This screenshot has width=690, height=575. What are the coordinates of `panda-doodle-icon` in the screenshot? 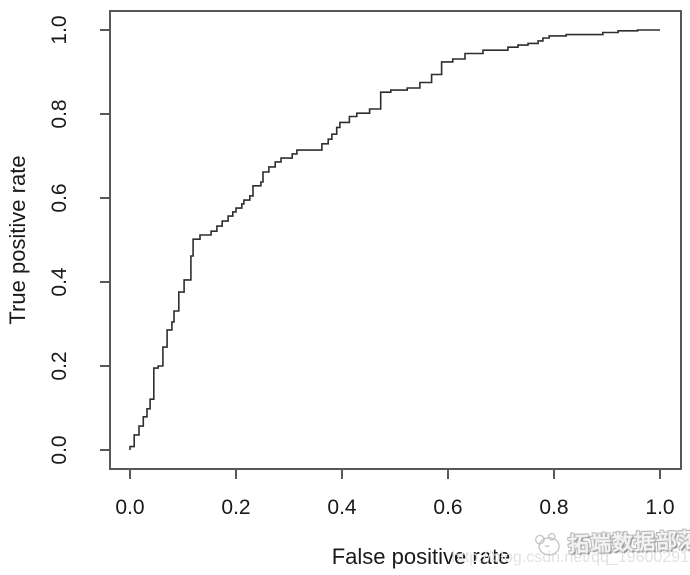 It's located at (547, 544).